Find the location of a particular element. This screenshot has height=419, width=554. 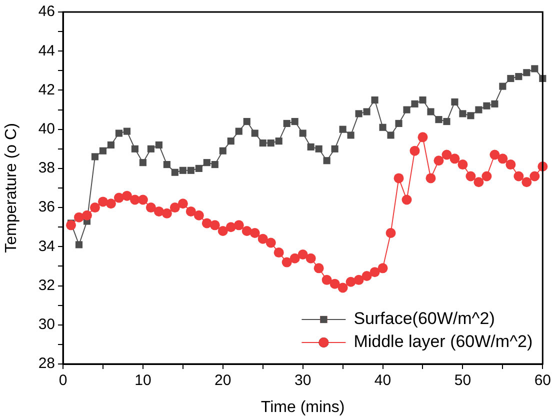

y-tick-label: 38 is located at coordinates (46, 168).